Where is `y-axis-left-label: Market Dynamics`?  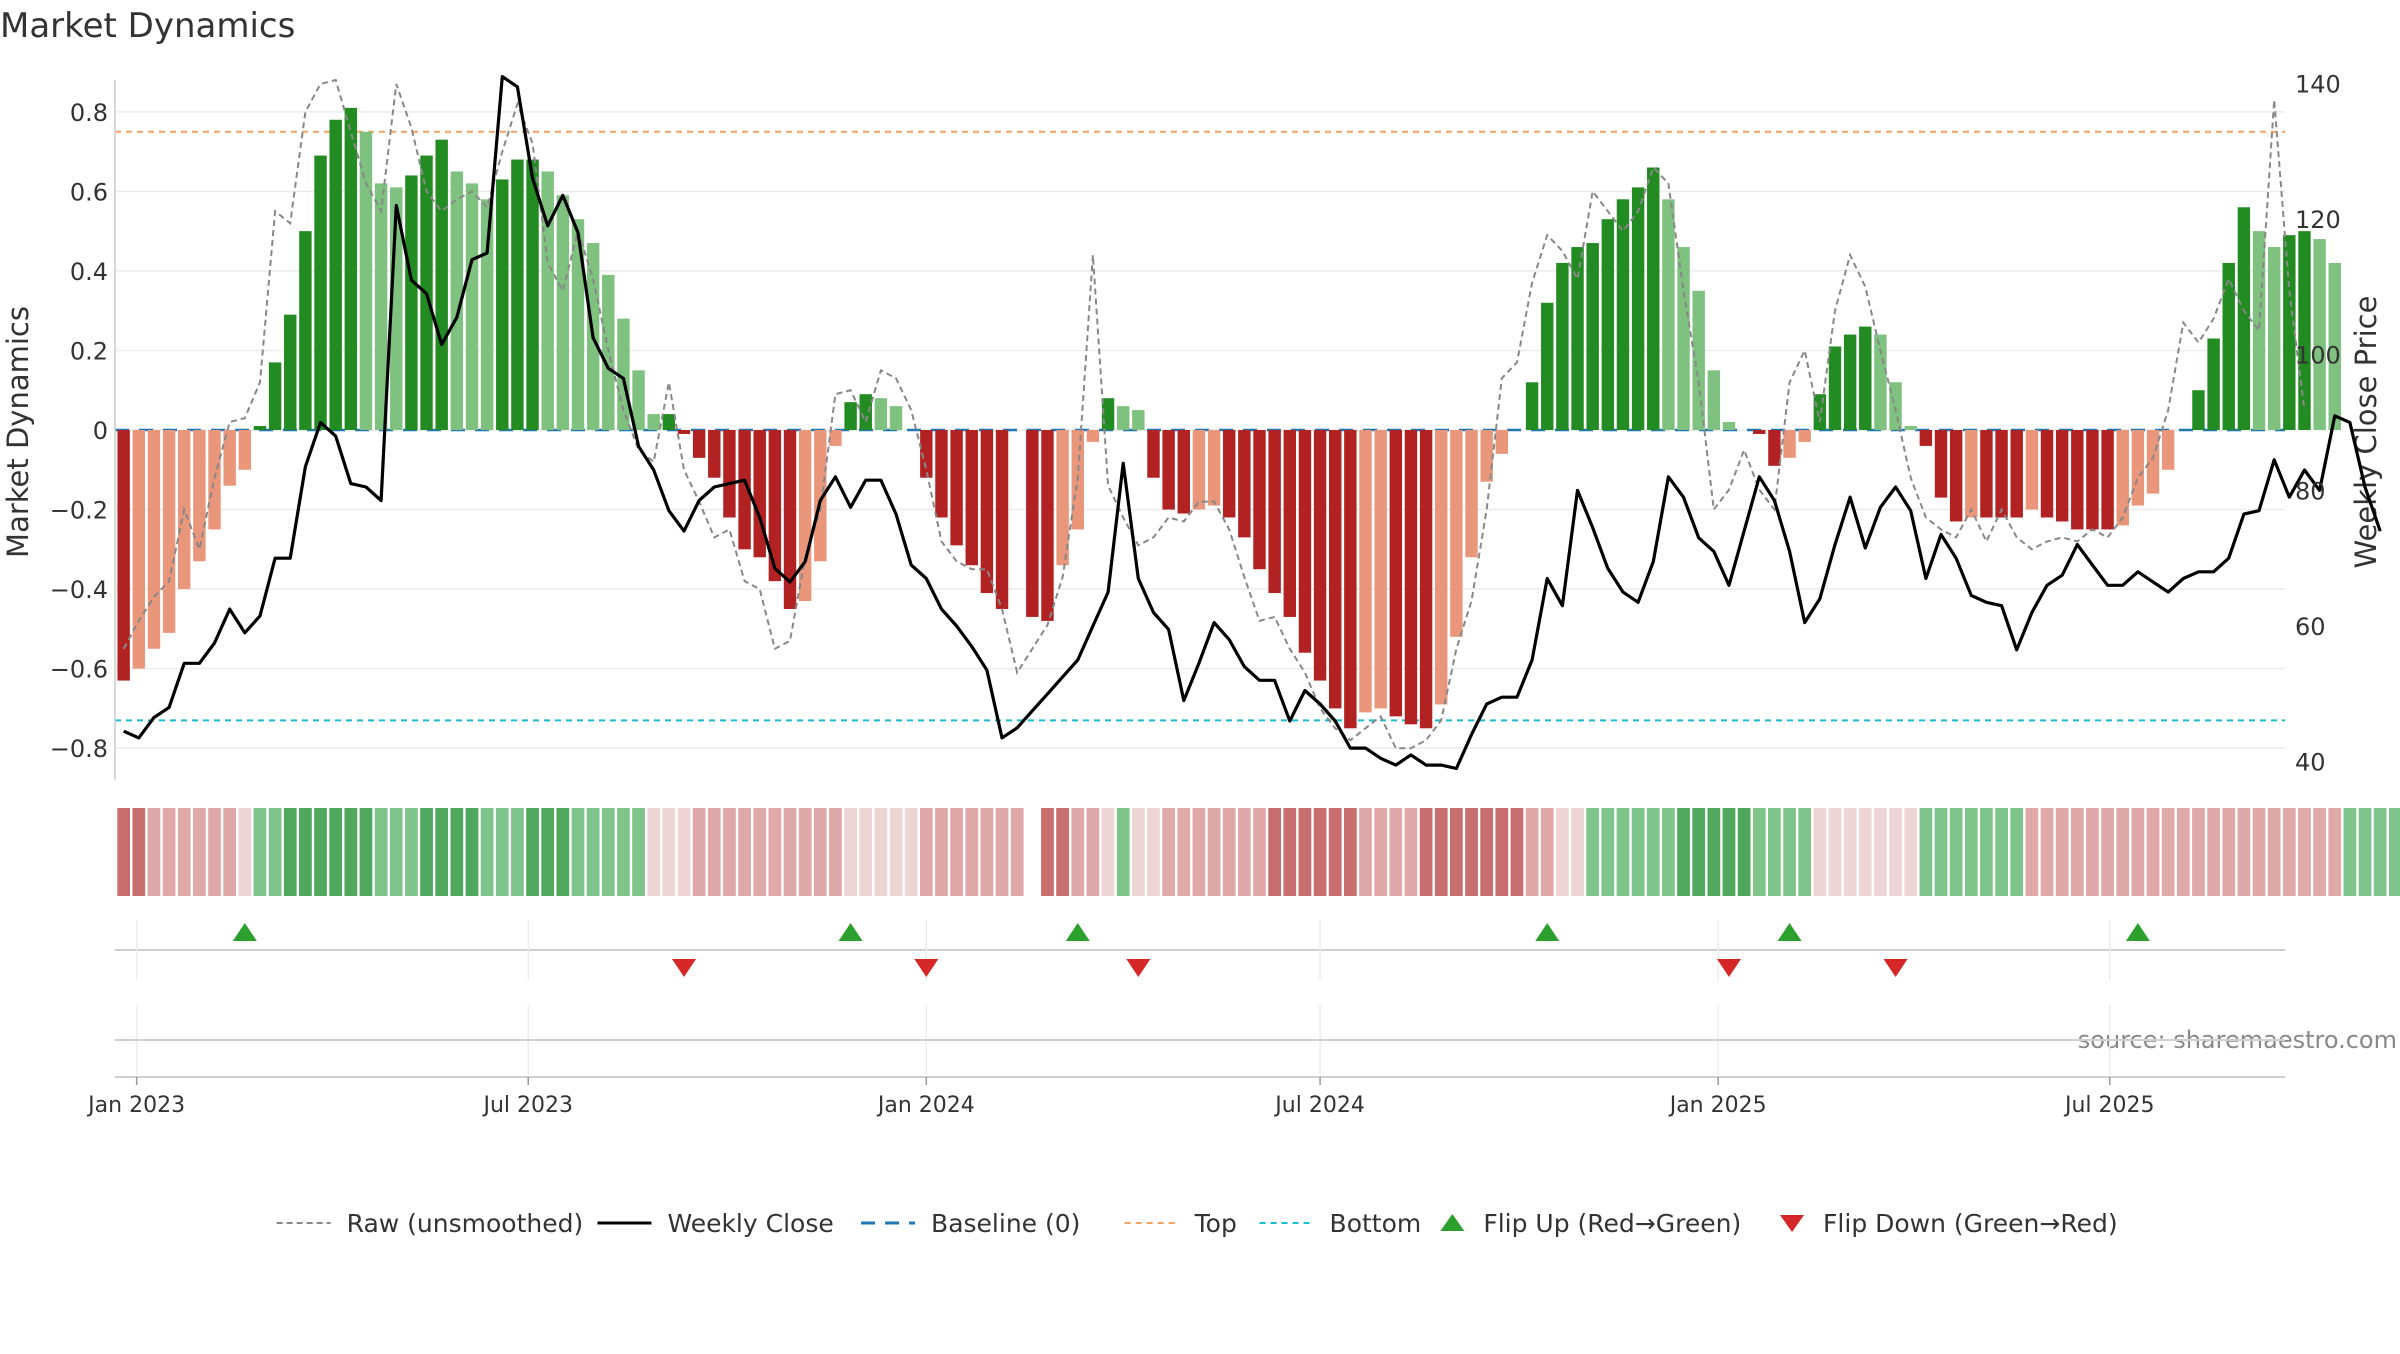
y-axis-left-label: Market Dynamics is located at coordinates (18, 432).